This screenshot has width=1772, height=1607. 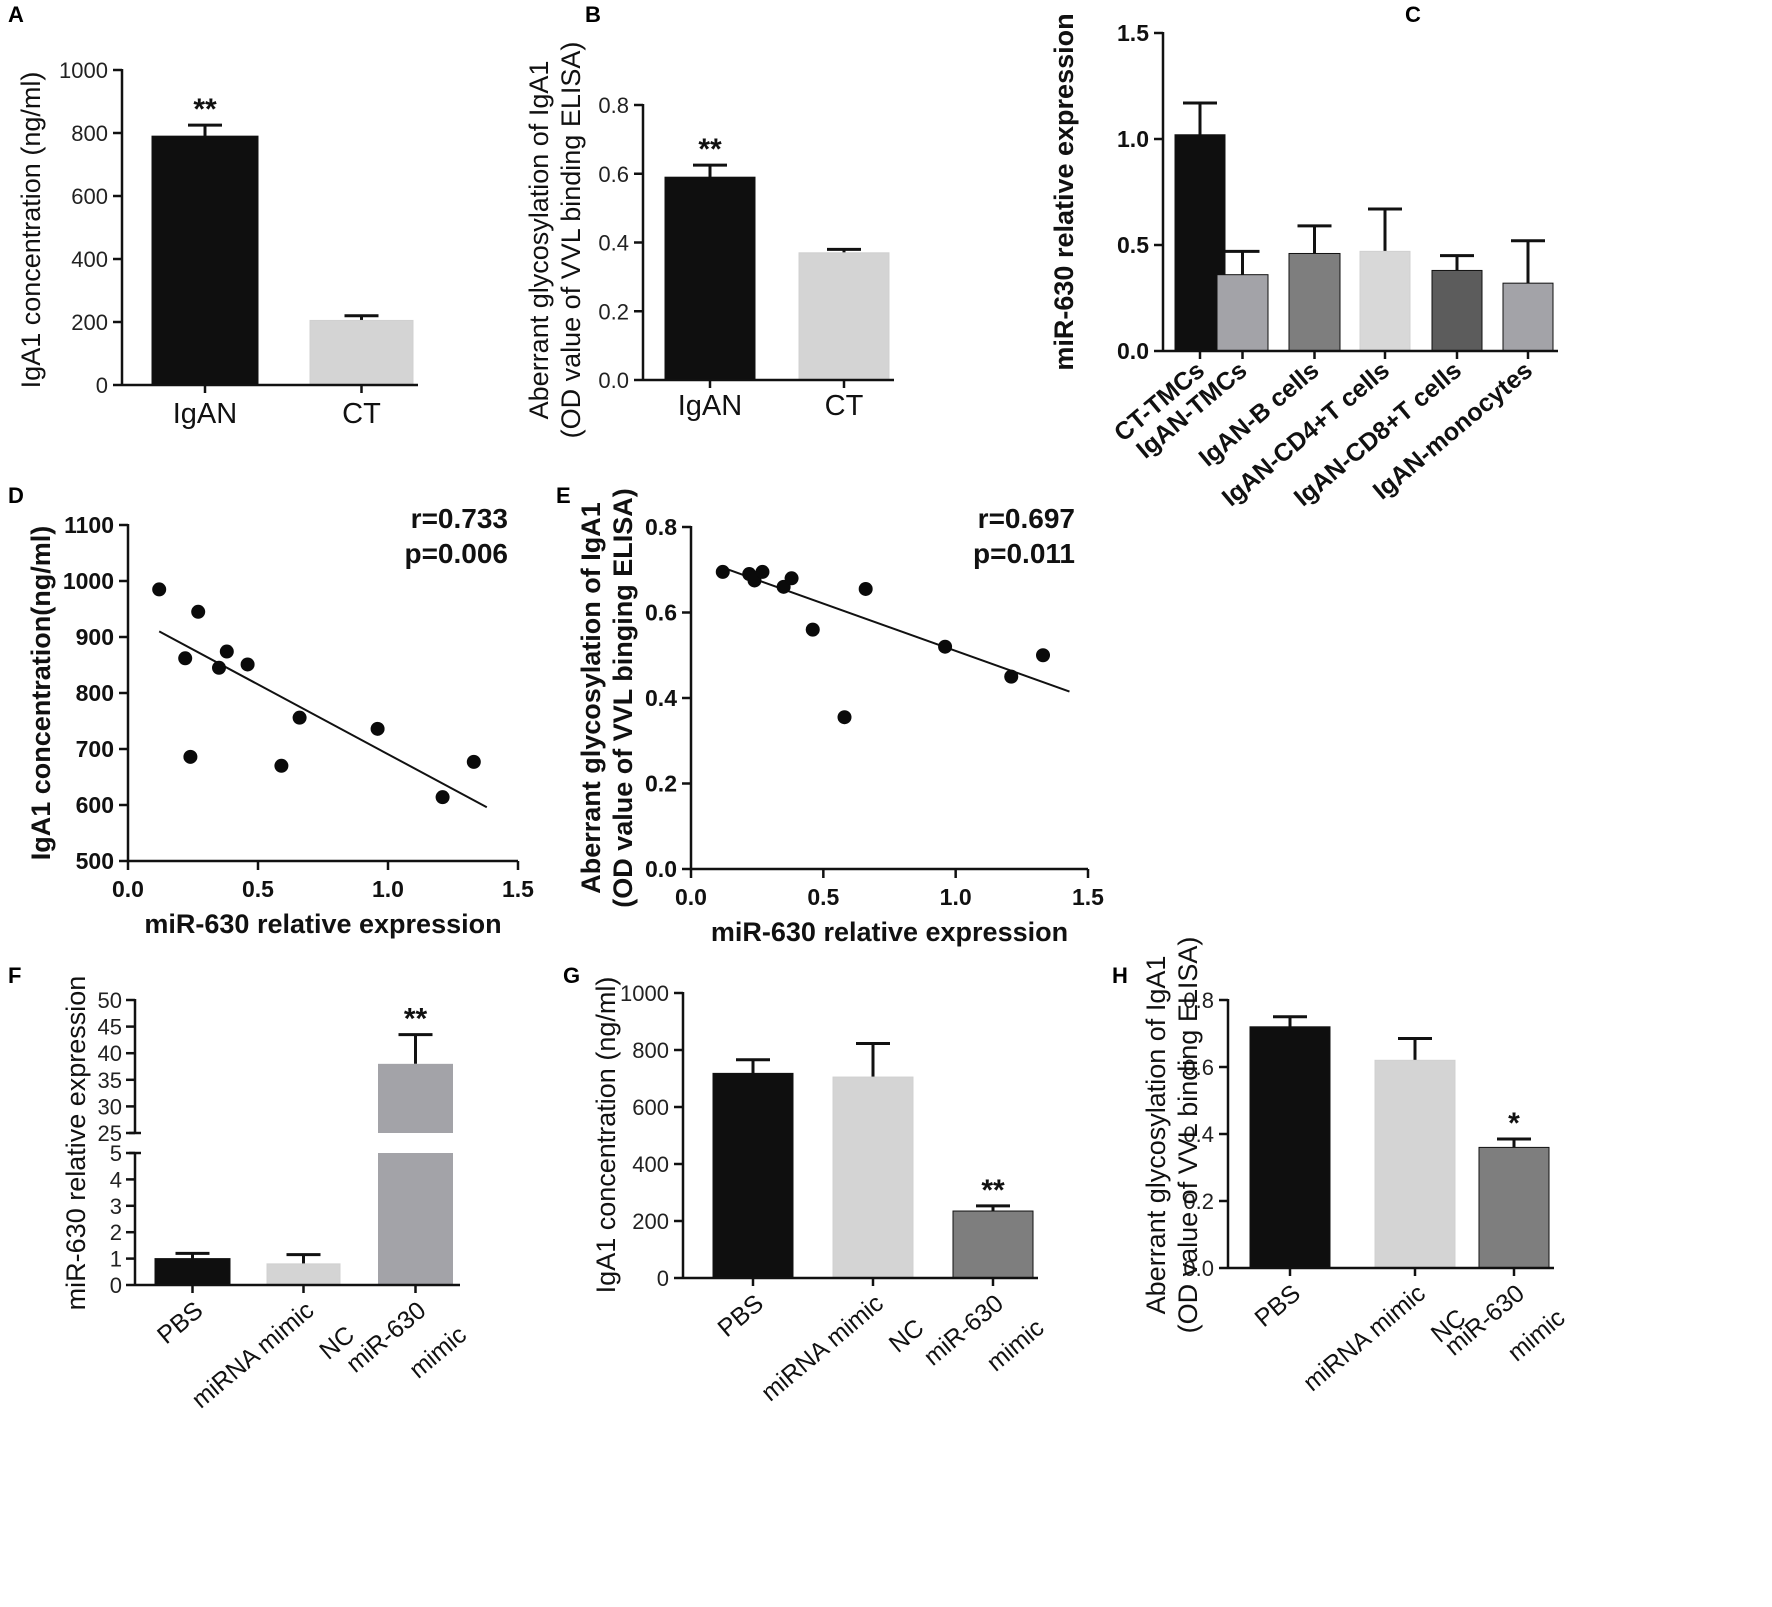 What do you see at coordinates (110, 1053) in the screenshot?
I see `f-y-tick-label: 40` at bounding box center [110, 1053].